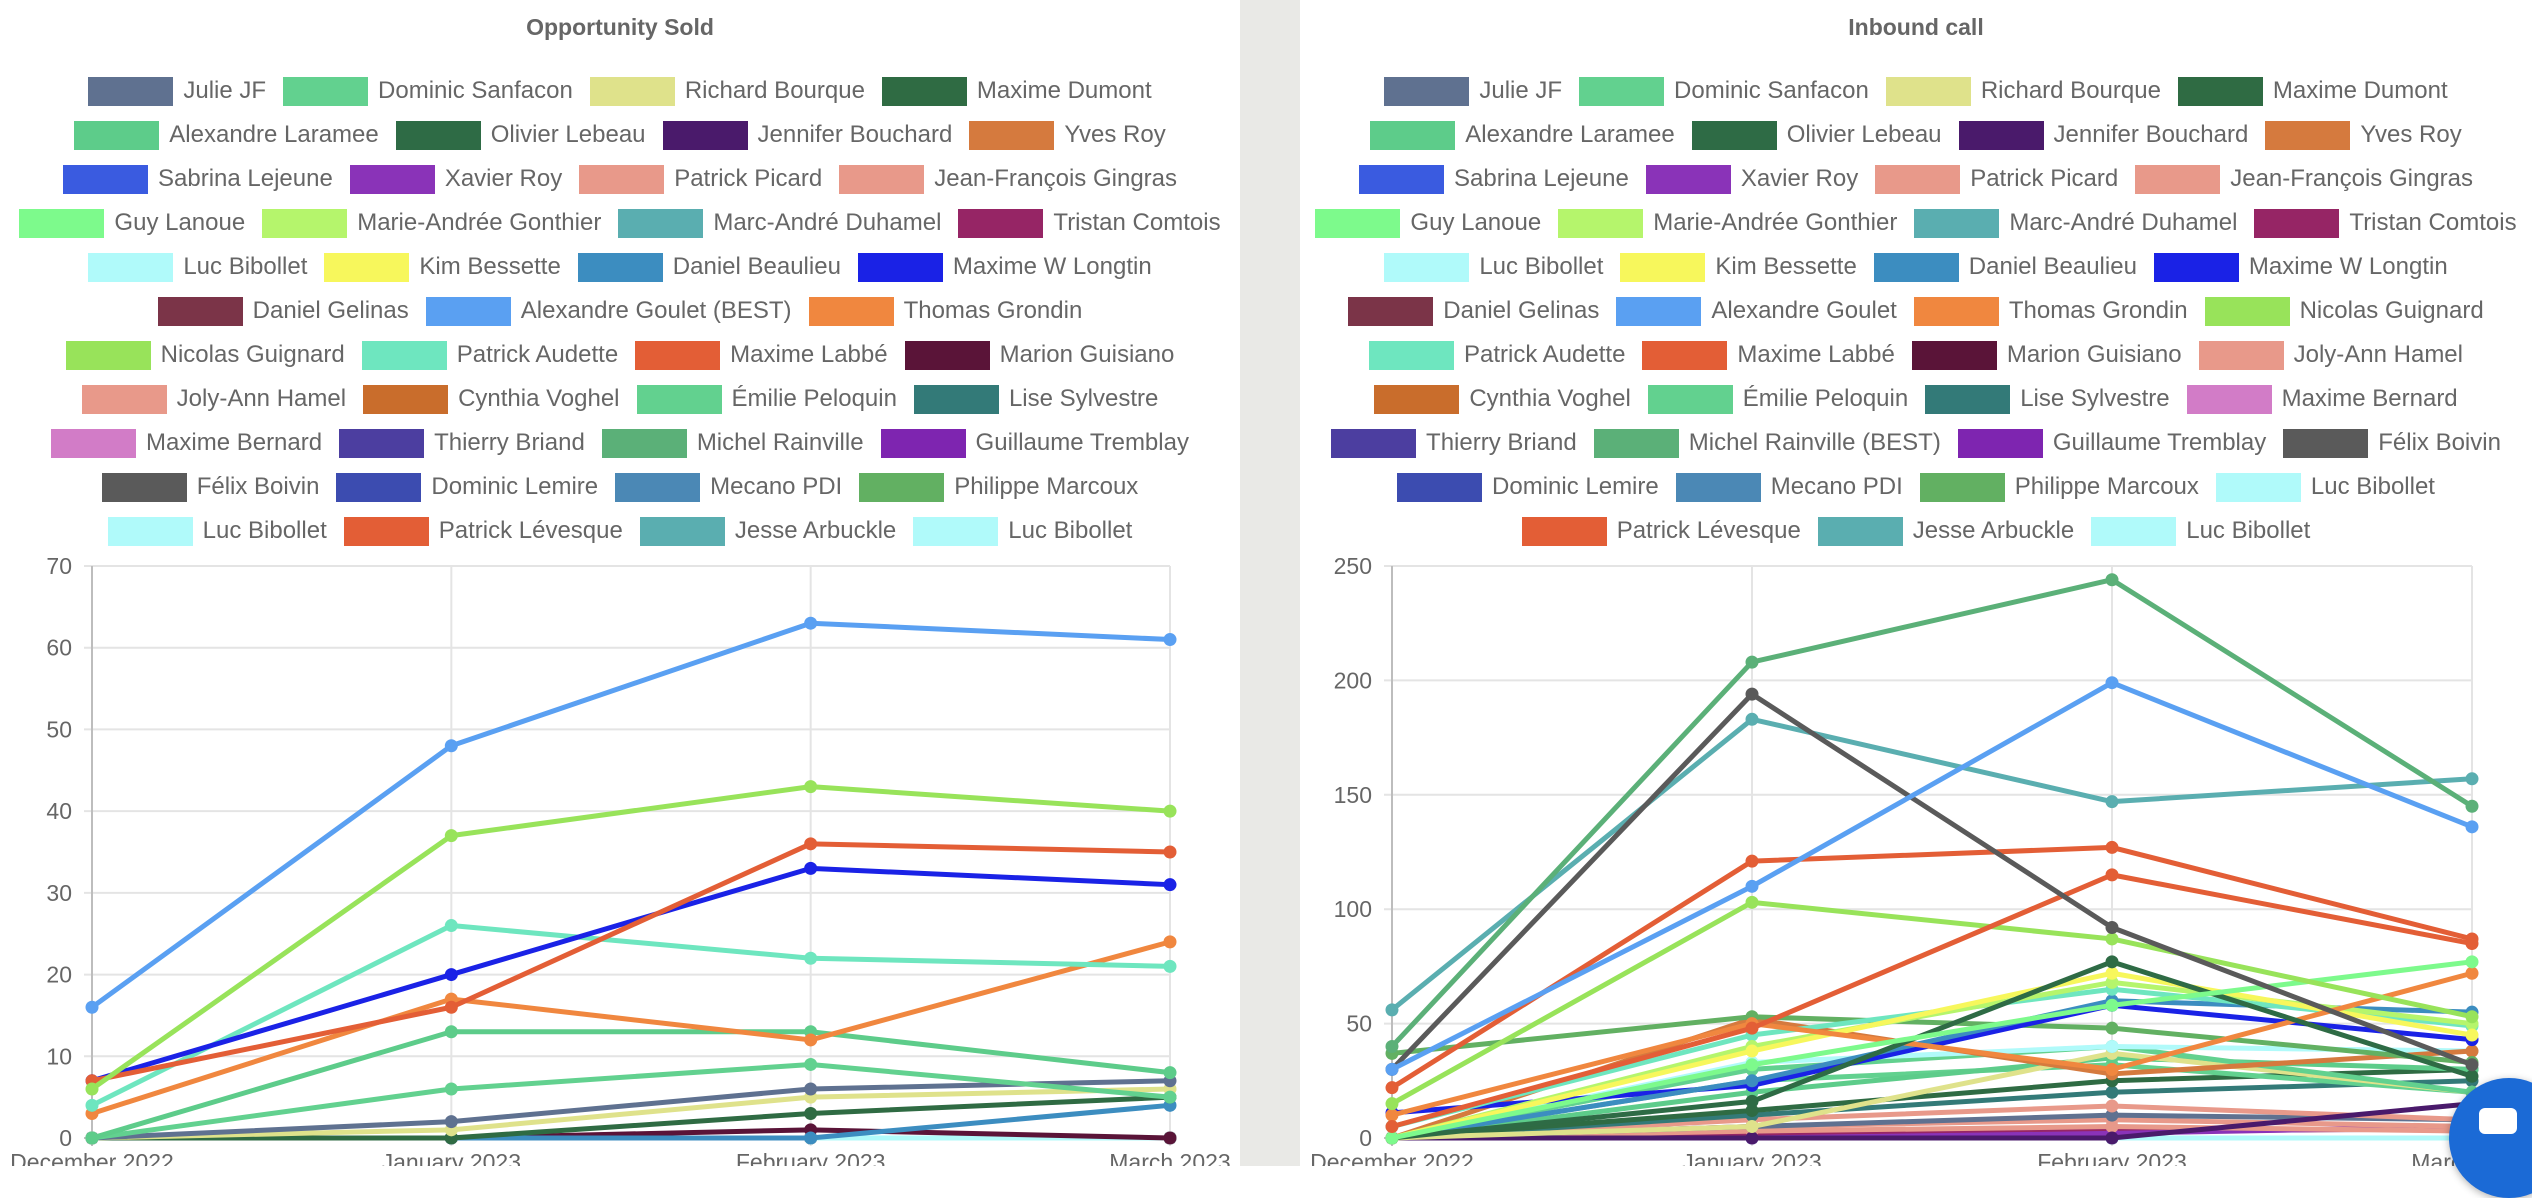 This screenshot has height=1198, width=2532. Describe the element at coordinates (1756, 311) in the screenshot. I see `legend-item: Alexandre Goulet` at that location.